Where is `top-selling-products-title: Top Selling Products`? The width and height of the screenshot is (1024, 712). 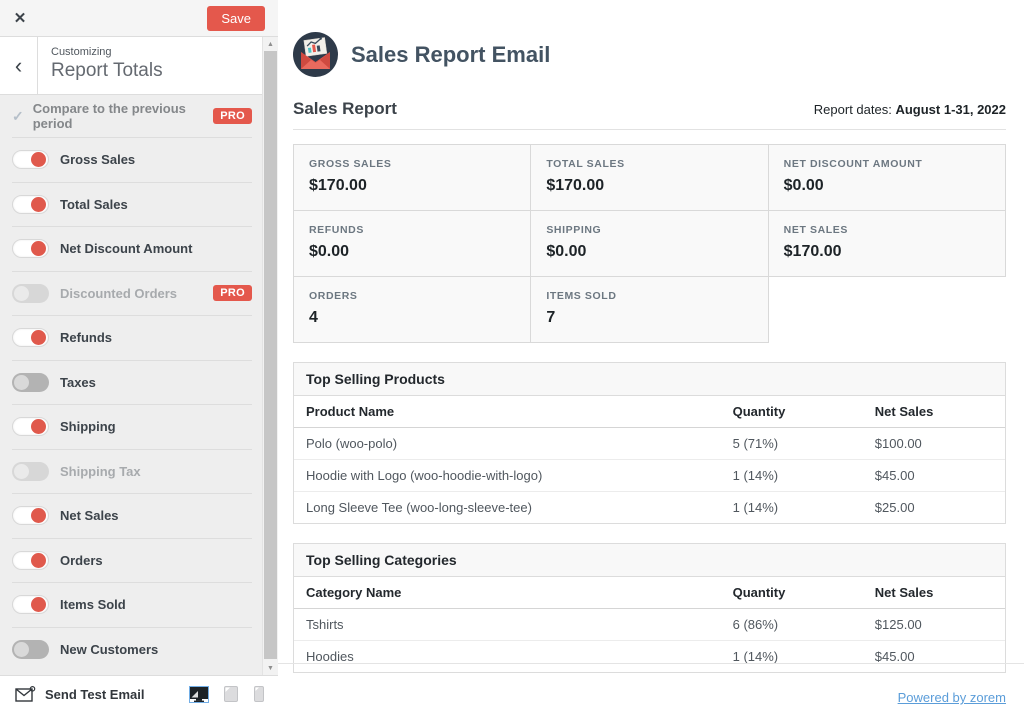
top-selling-products-title: Top Selling Products is located at coordinates (649, 379).